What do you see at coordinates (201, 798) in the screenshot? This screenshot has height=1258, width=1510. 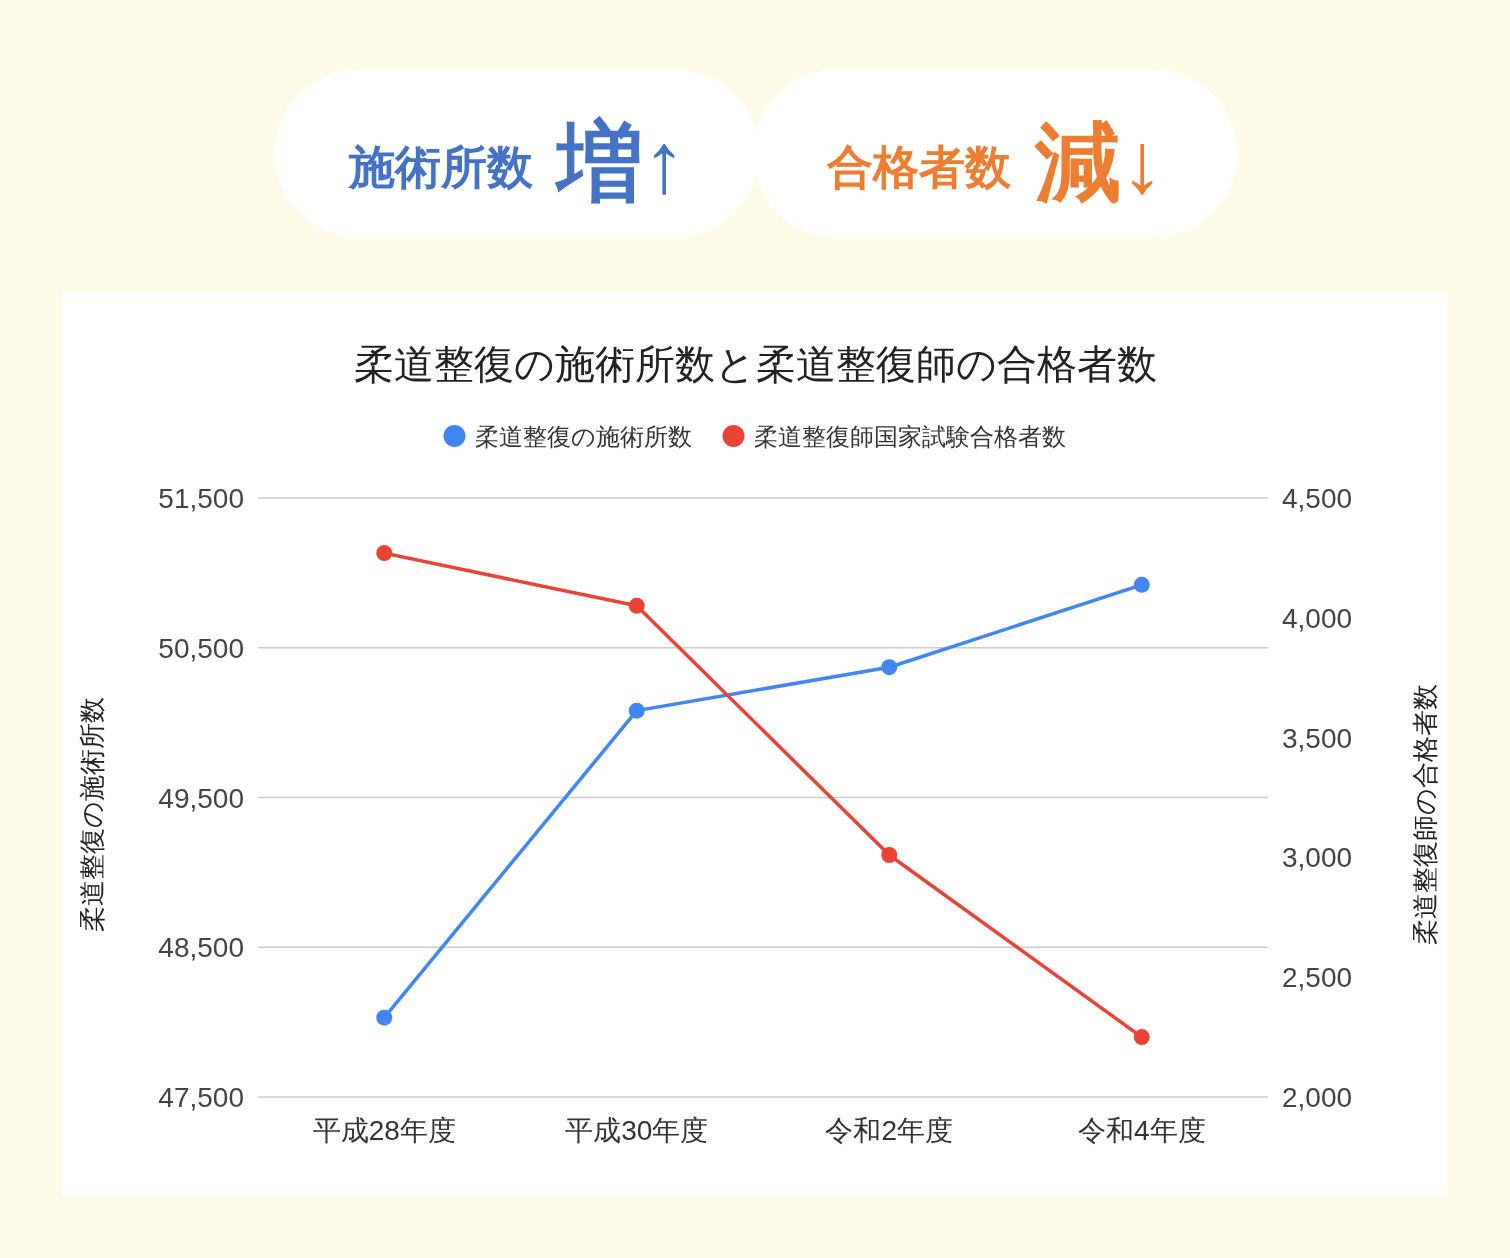 I see `y-tick-label: 49,500` at bounding box center [201, 798].